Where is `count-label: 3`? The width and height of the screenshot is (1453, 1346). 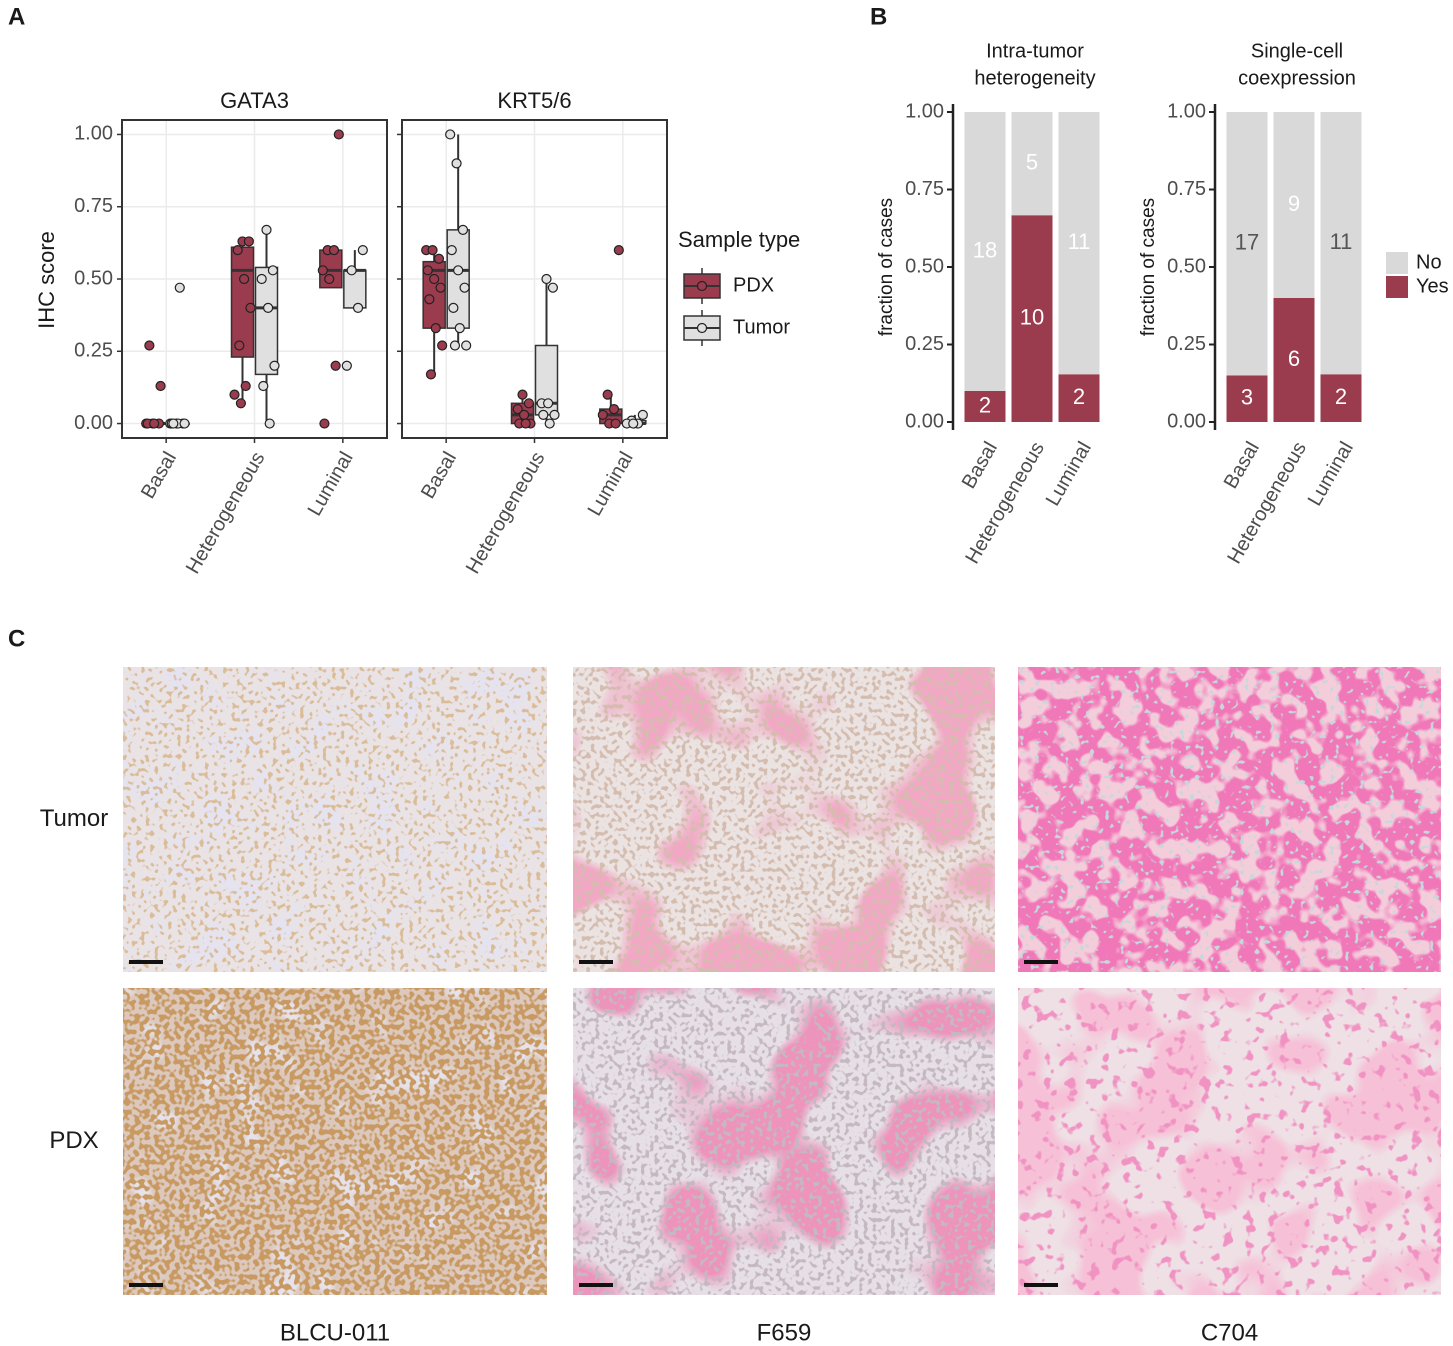
count-label: 3 is located at coordinates (1247, 397).